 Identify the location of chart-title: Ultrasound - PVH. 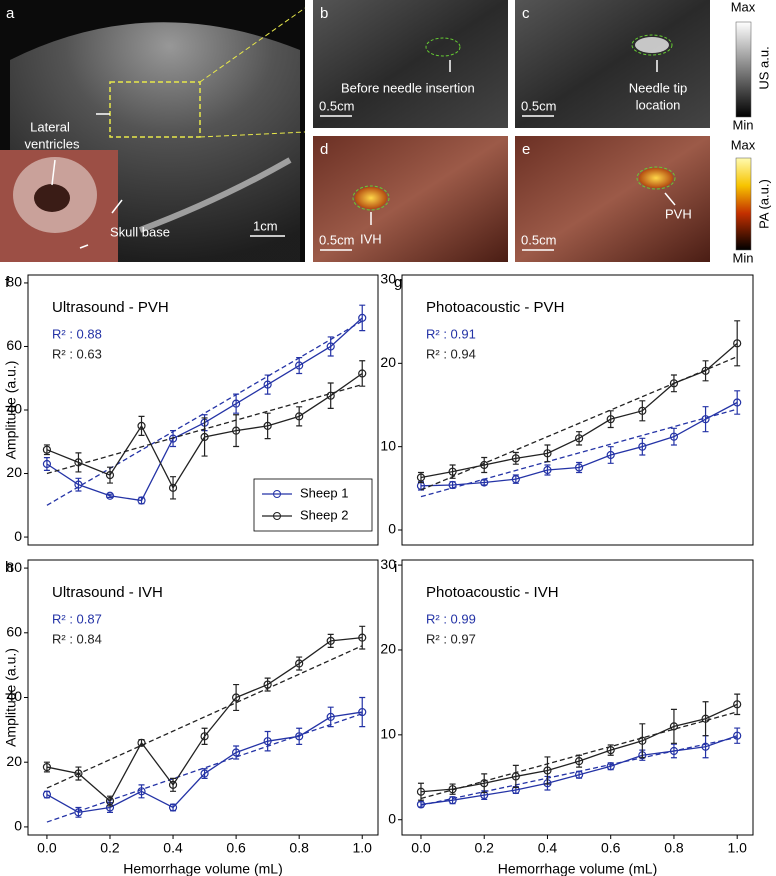
(110, 307).